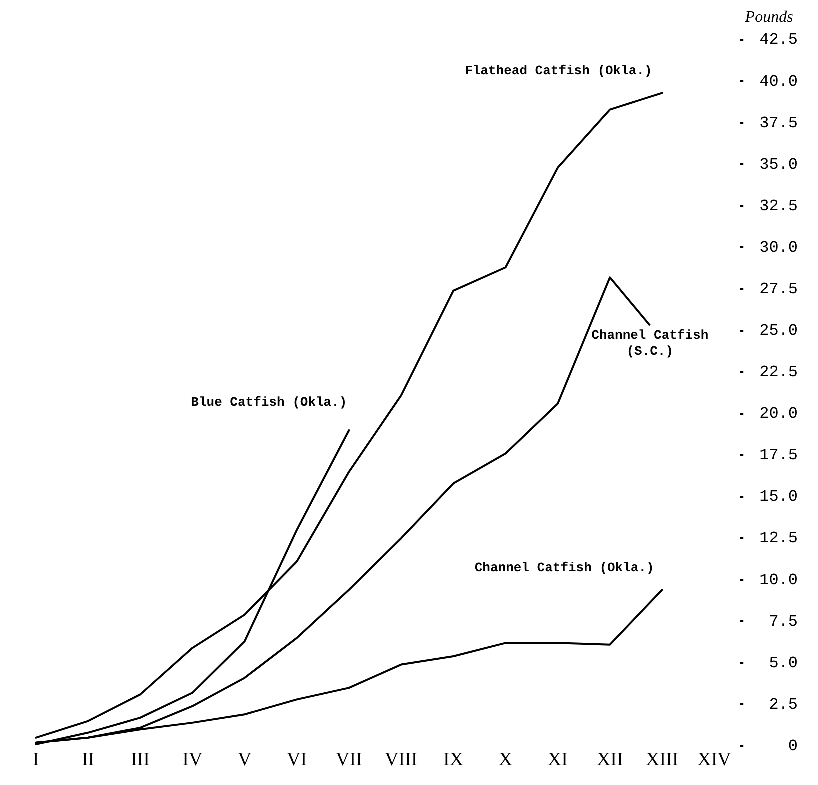  Describe the element at coordinates (140, 760) in the screenshot. I see `x-tick-label: III` at that location.